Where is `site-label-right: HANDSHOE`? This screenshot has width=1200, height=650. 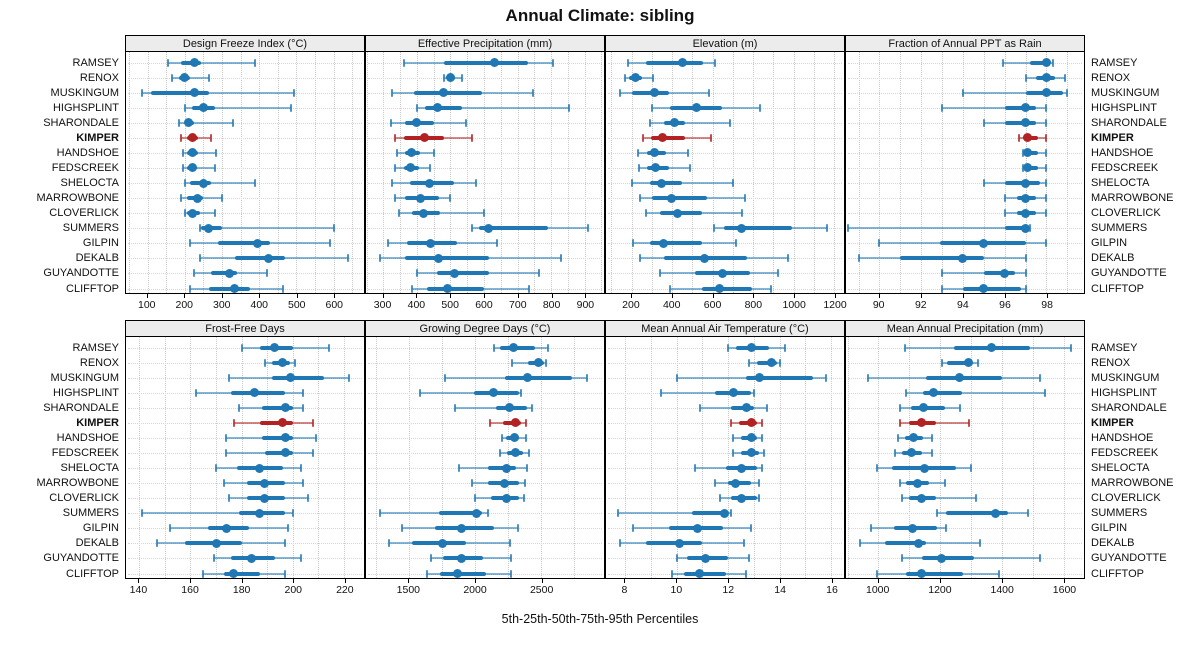 site-label-right: HANDSHOE is located at coordinates (1122, 437).